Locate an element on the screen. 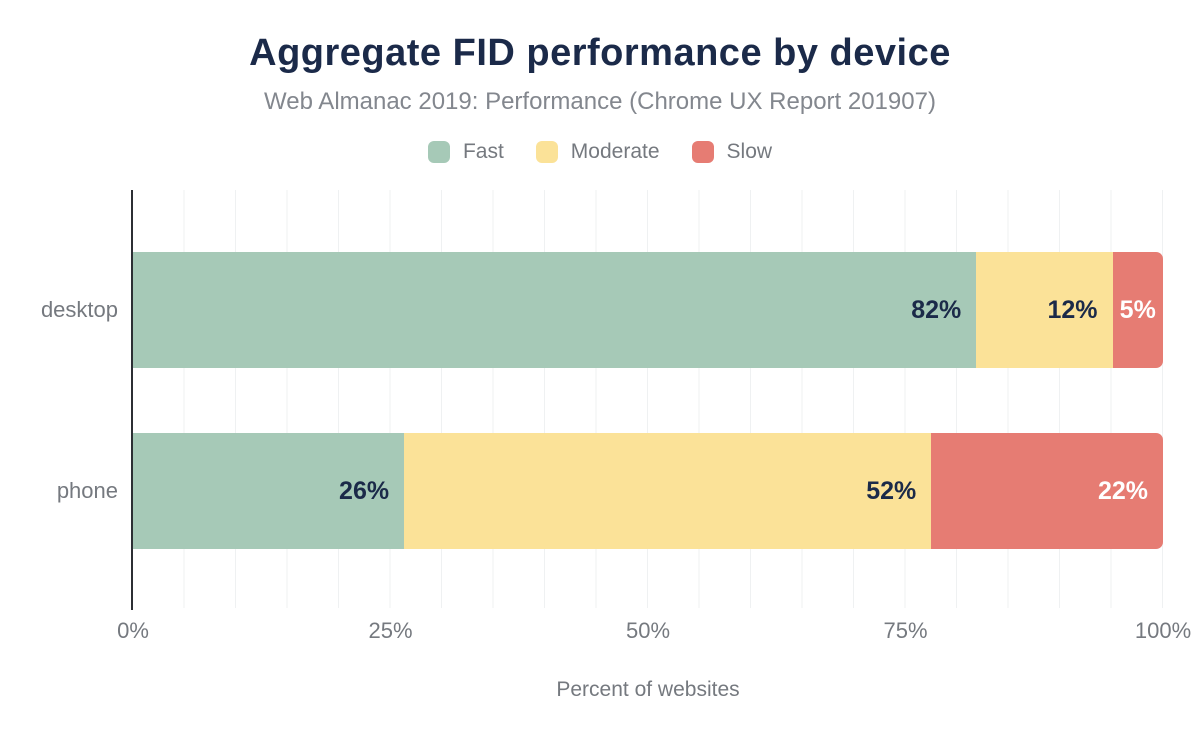 The height and width of the screenshot is (742, 1200). y-axis-label-desktop: desktop is located at coordinates (79, 309).